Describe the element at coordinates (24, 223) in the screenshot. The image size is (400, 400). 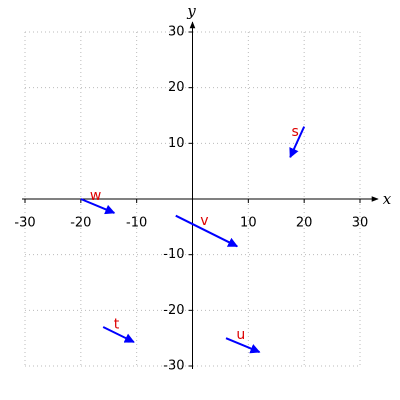
I see `x-tick-label: -30` at that location.